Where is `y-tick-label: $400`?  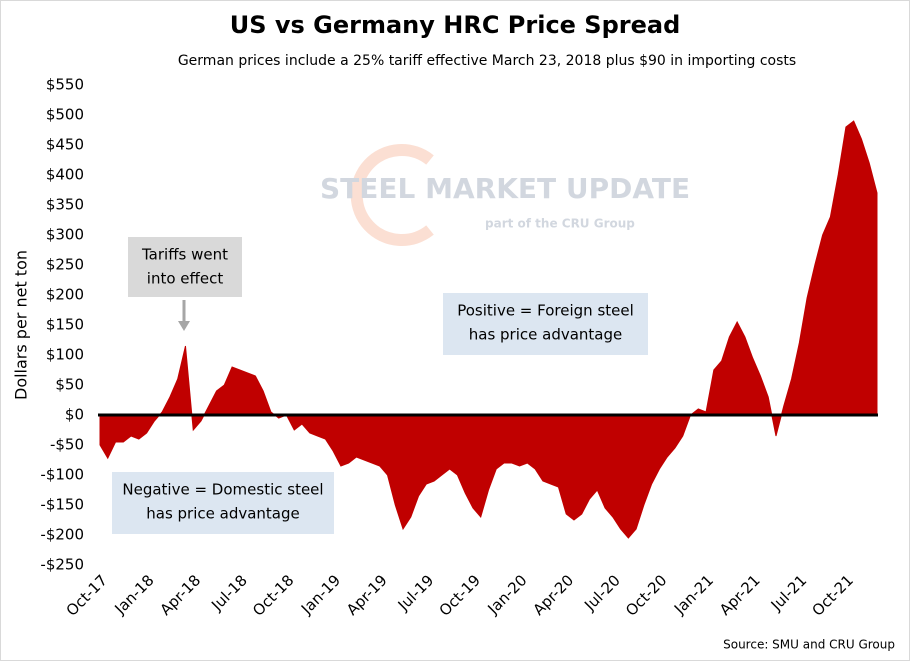 y-tick-label: $400 is located at coordinates (65, 175).